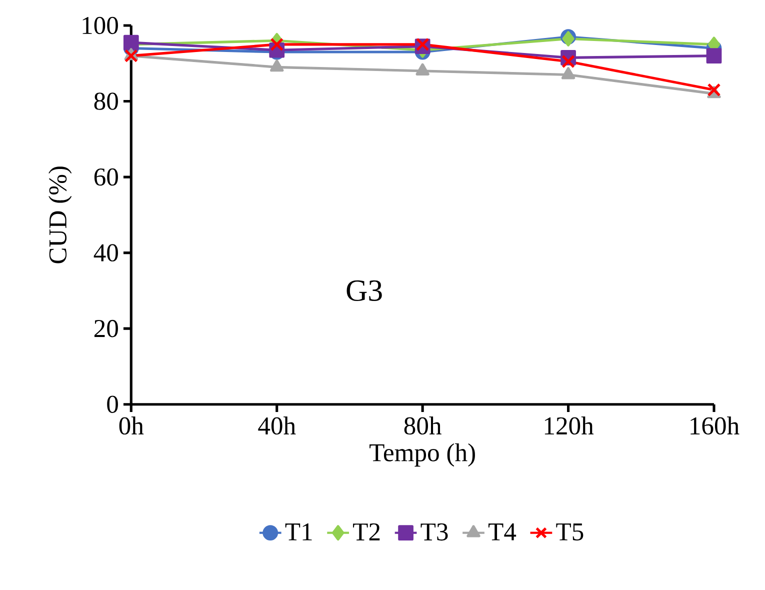 This screenshot has width=765, height=590. I want to click on y-tick-label: 80, so click(106, 101).